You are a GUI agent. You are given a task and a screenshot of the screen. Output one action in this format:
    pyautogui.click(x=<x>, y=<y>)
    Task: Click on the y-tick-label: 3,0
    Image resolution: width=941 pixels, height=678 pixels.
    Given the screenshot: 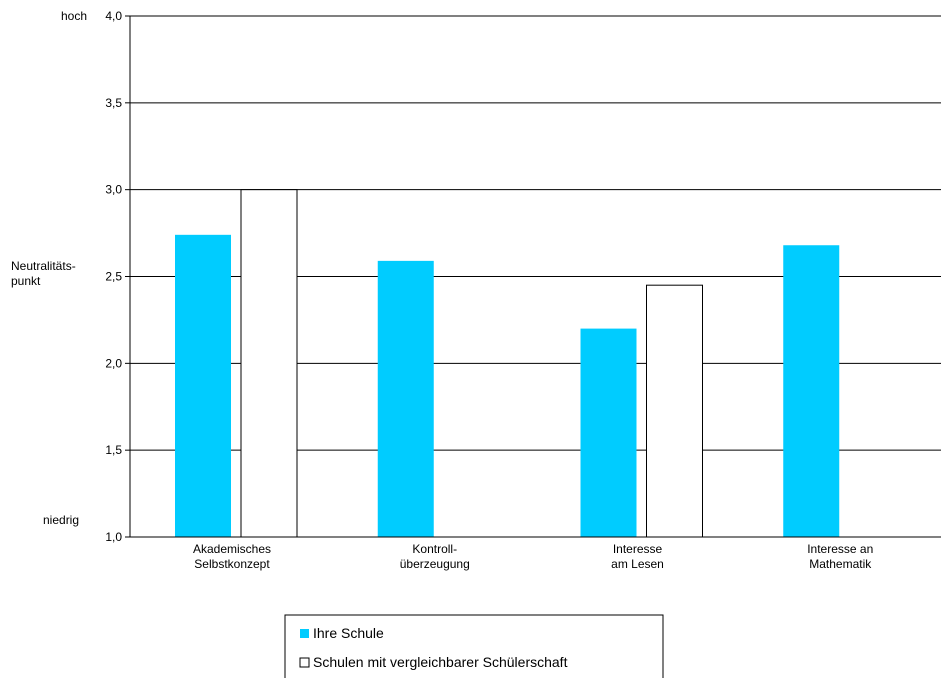 What is the action you would take?
    pyautogui.click(x=113, y=190)
    